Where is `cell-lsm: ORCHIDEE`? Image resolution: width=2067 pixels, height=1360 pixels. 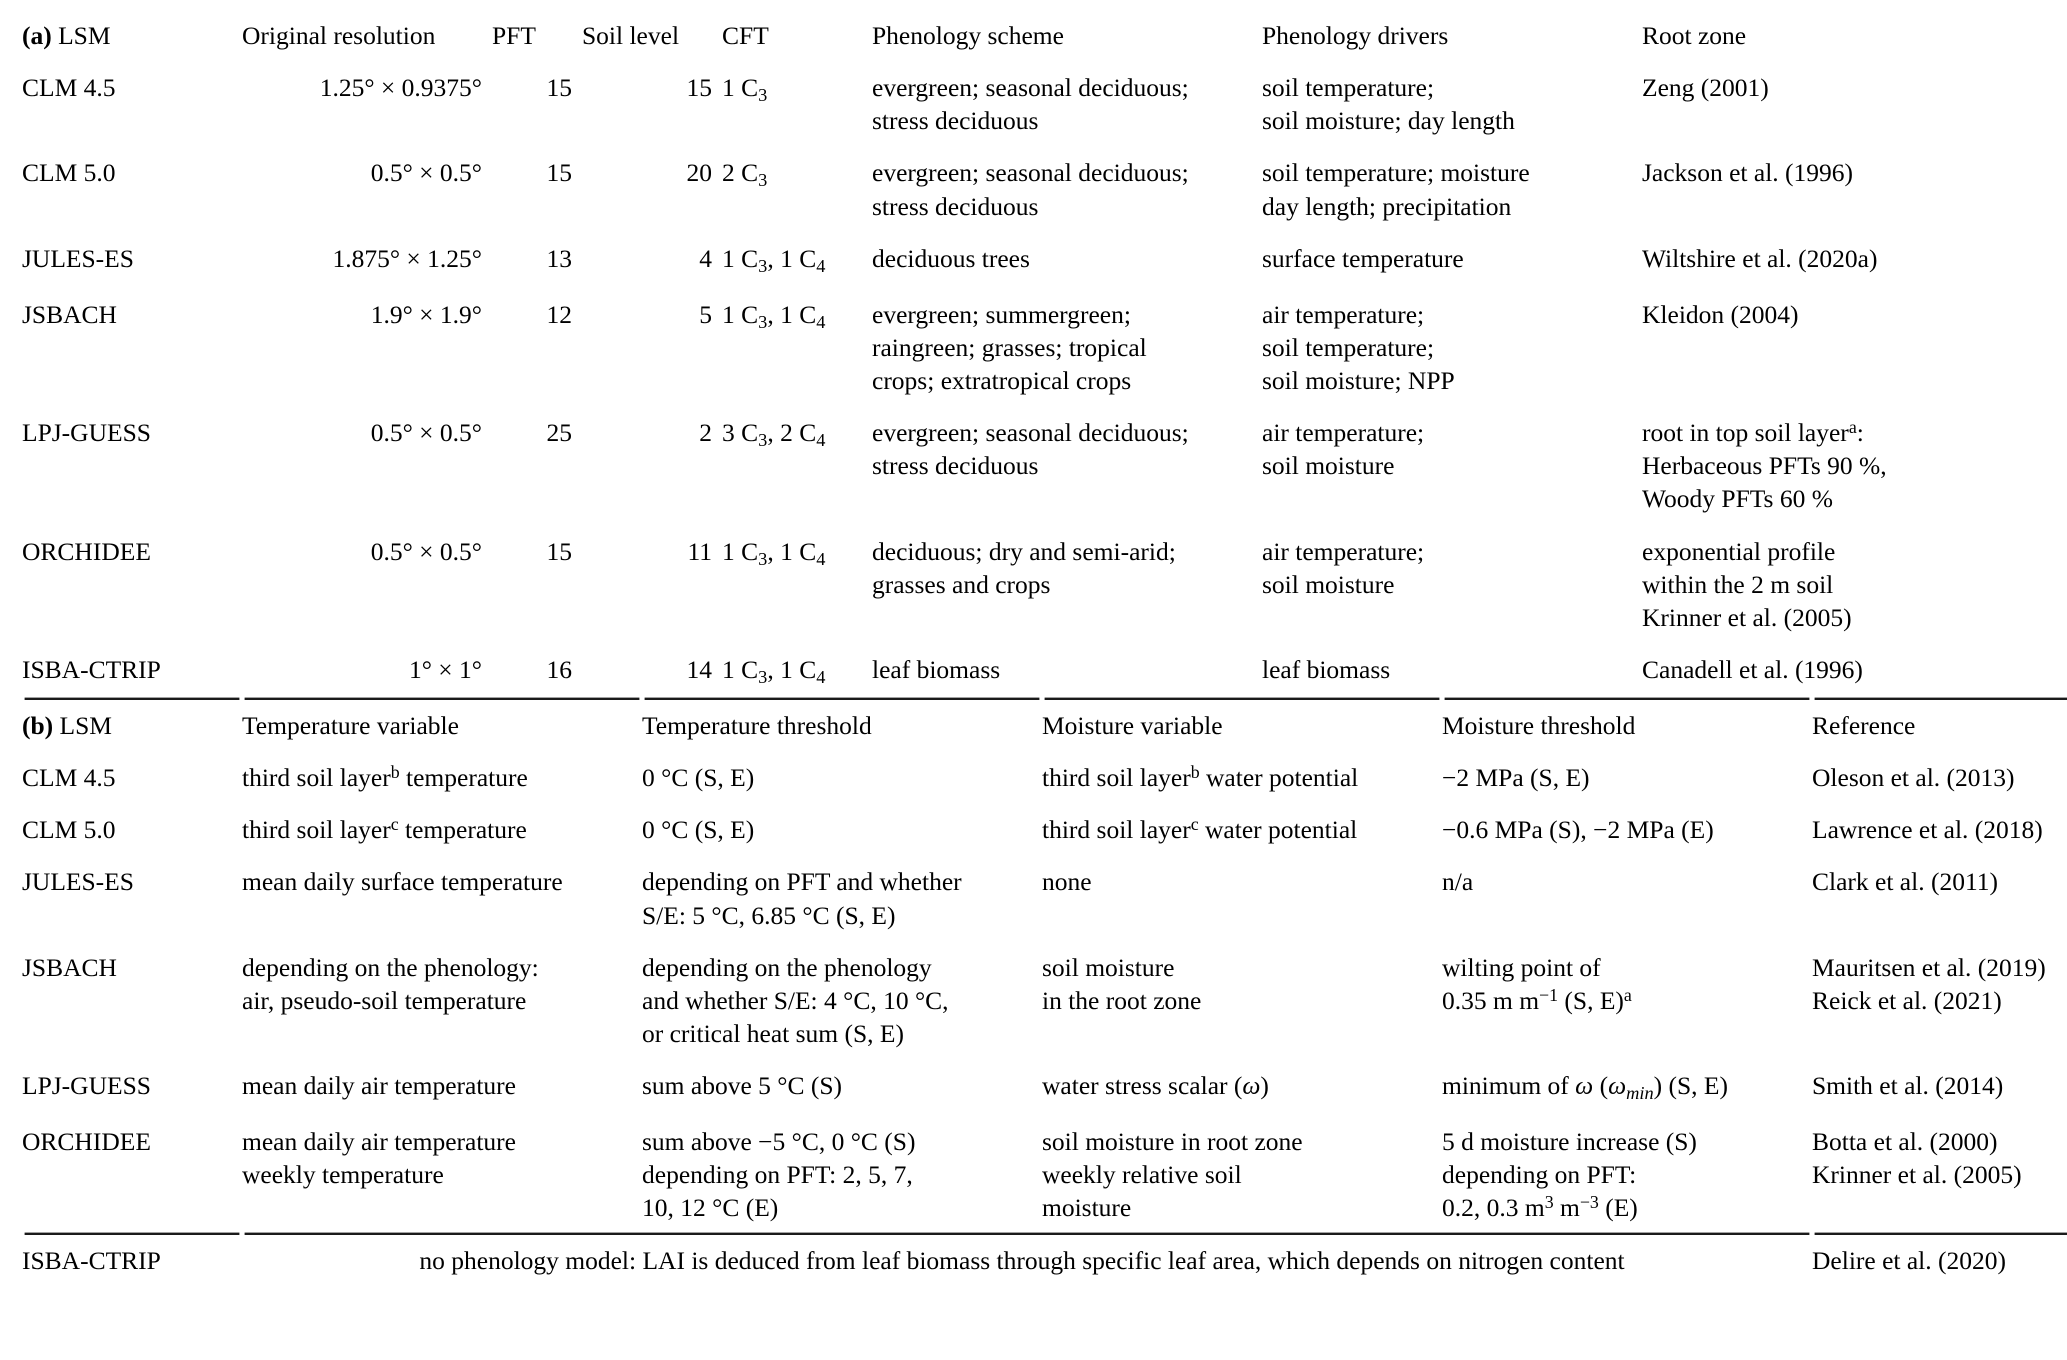
cell-lsm: ORCHIDEE is located at coordinates (86, 551).